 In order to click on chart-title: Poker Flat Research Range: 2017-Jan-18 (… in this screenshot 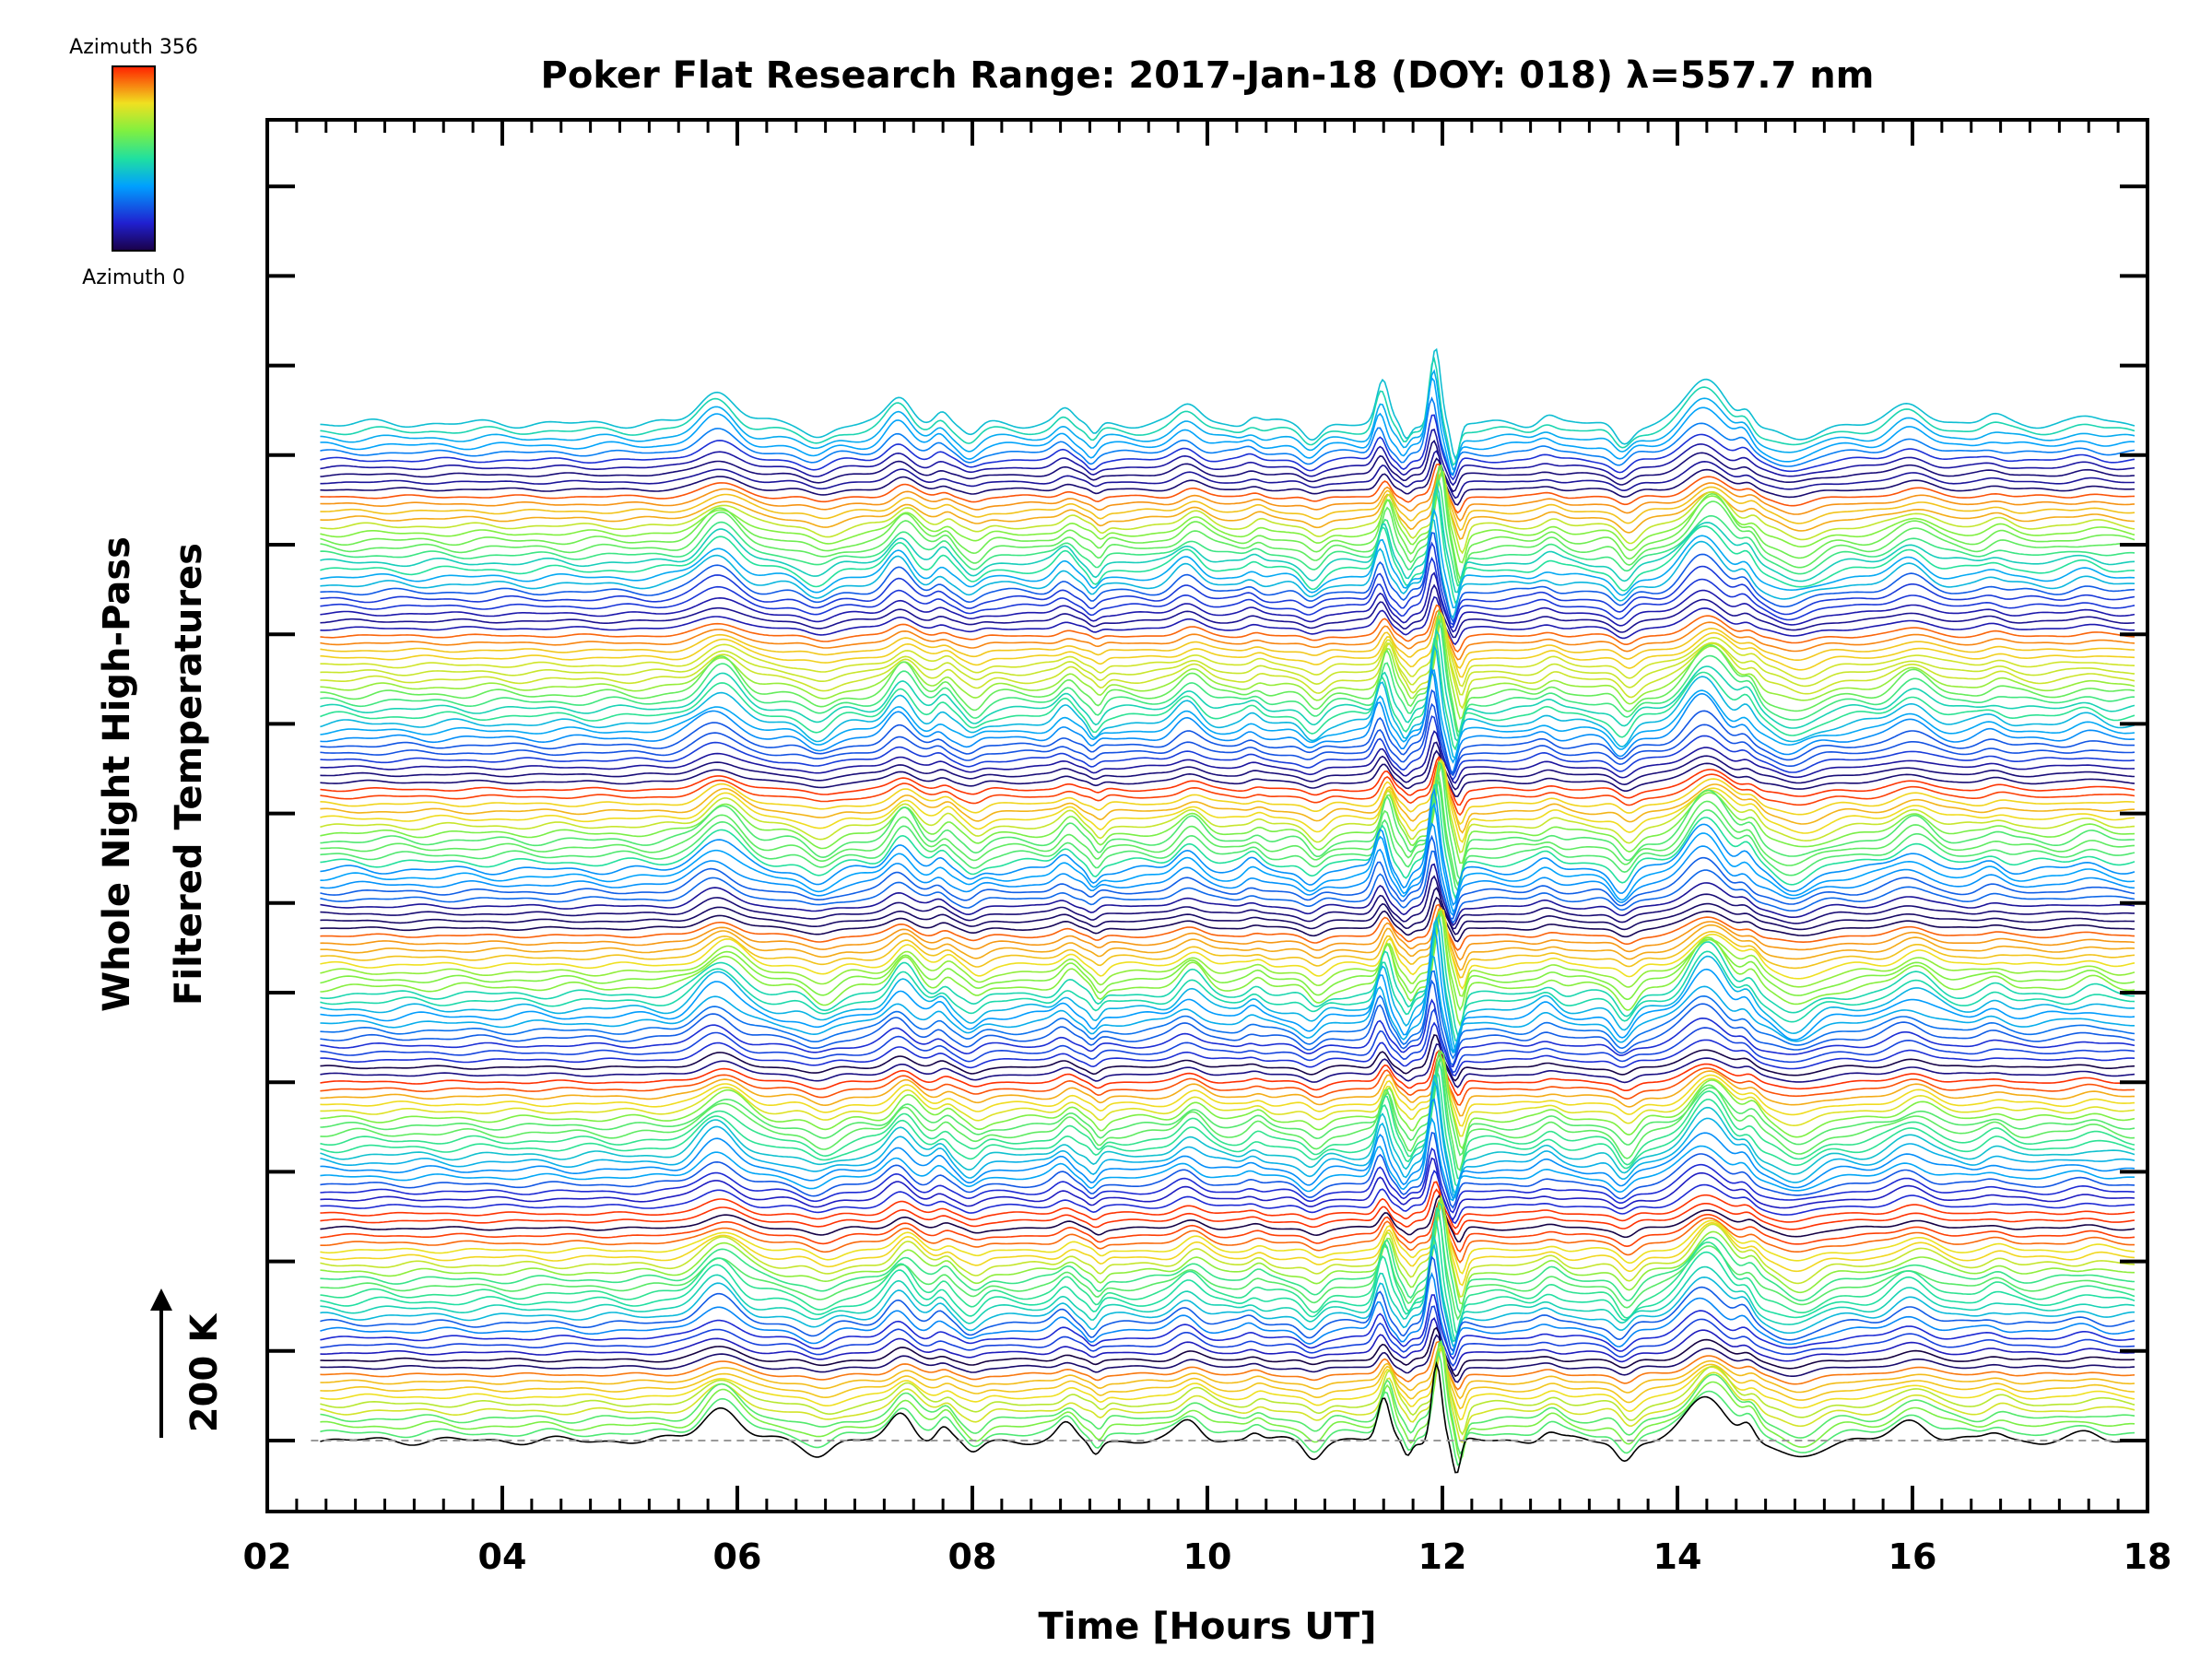, I will do `click(1208, 75)`.